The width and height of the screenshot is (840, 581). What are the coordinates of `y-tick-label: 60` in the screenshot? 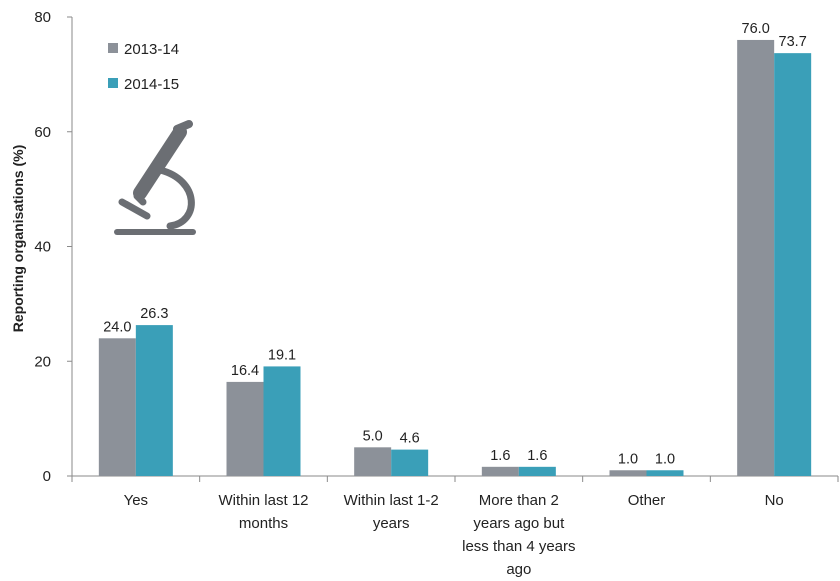 It's located at (42, 132).